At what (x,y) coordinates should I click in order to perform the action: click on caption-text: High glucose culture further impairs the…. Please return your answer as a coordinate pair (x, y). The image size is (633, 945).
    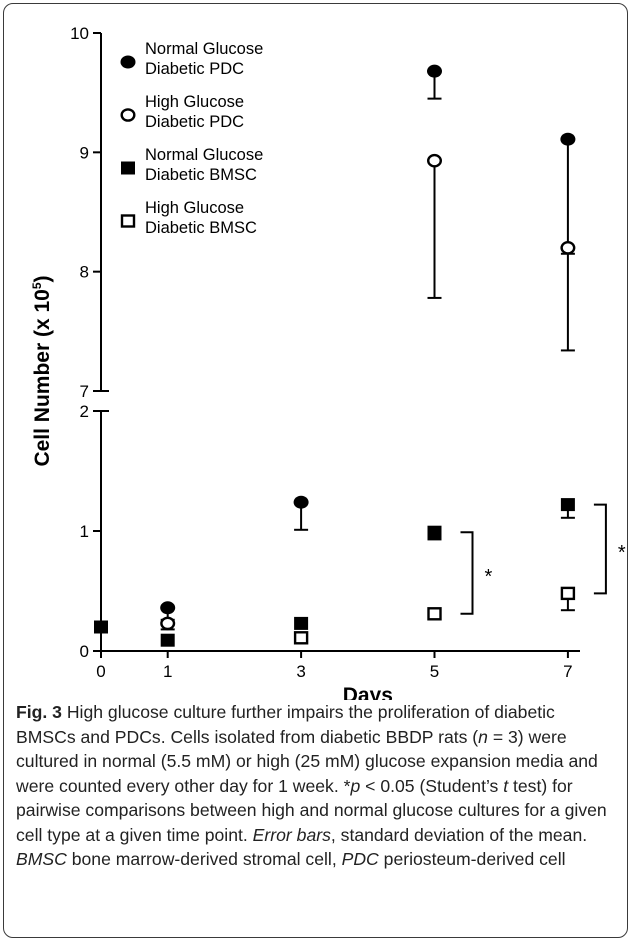
    Looking at the image, I should click on (285, 724).